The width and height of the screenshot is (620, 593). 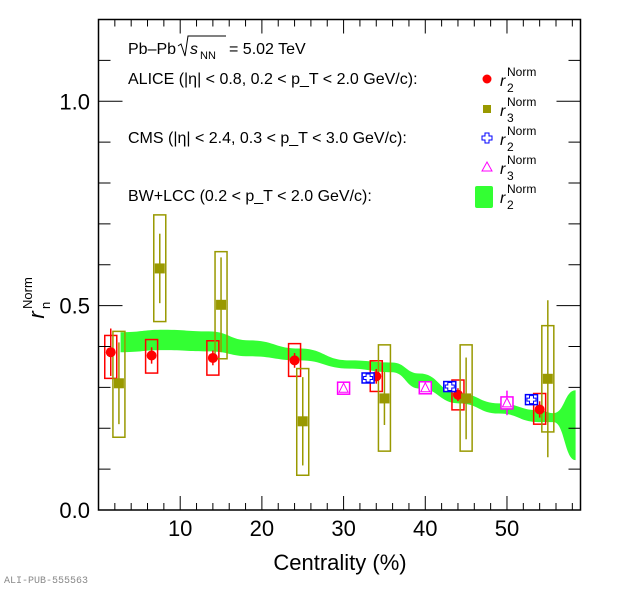 I want to click on y-tick-label: 1.0, so click(x=74, y=101).